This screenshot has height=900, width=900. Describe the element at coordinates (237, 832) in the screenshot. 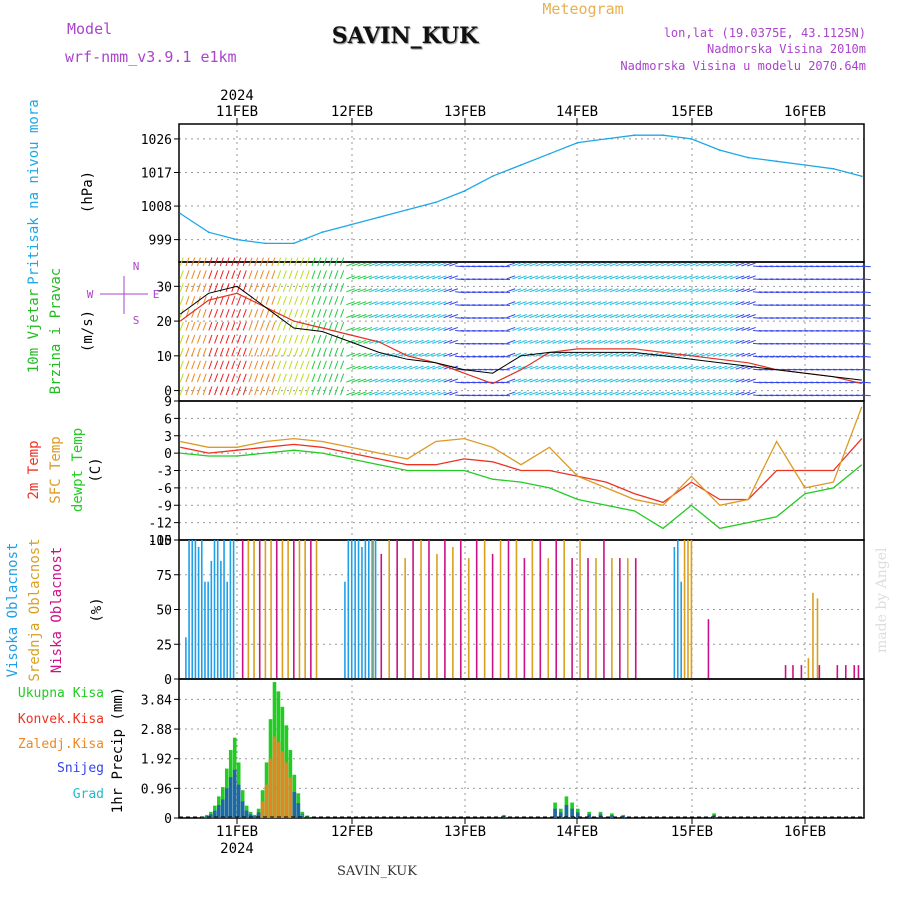

I see `bottom-day-label: 11FEB` at that location.